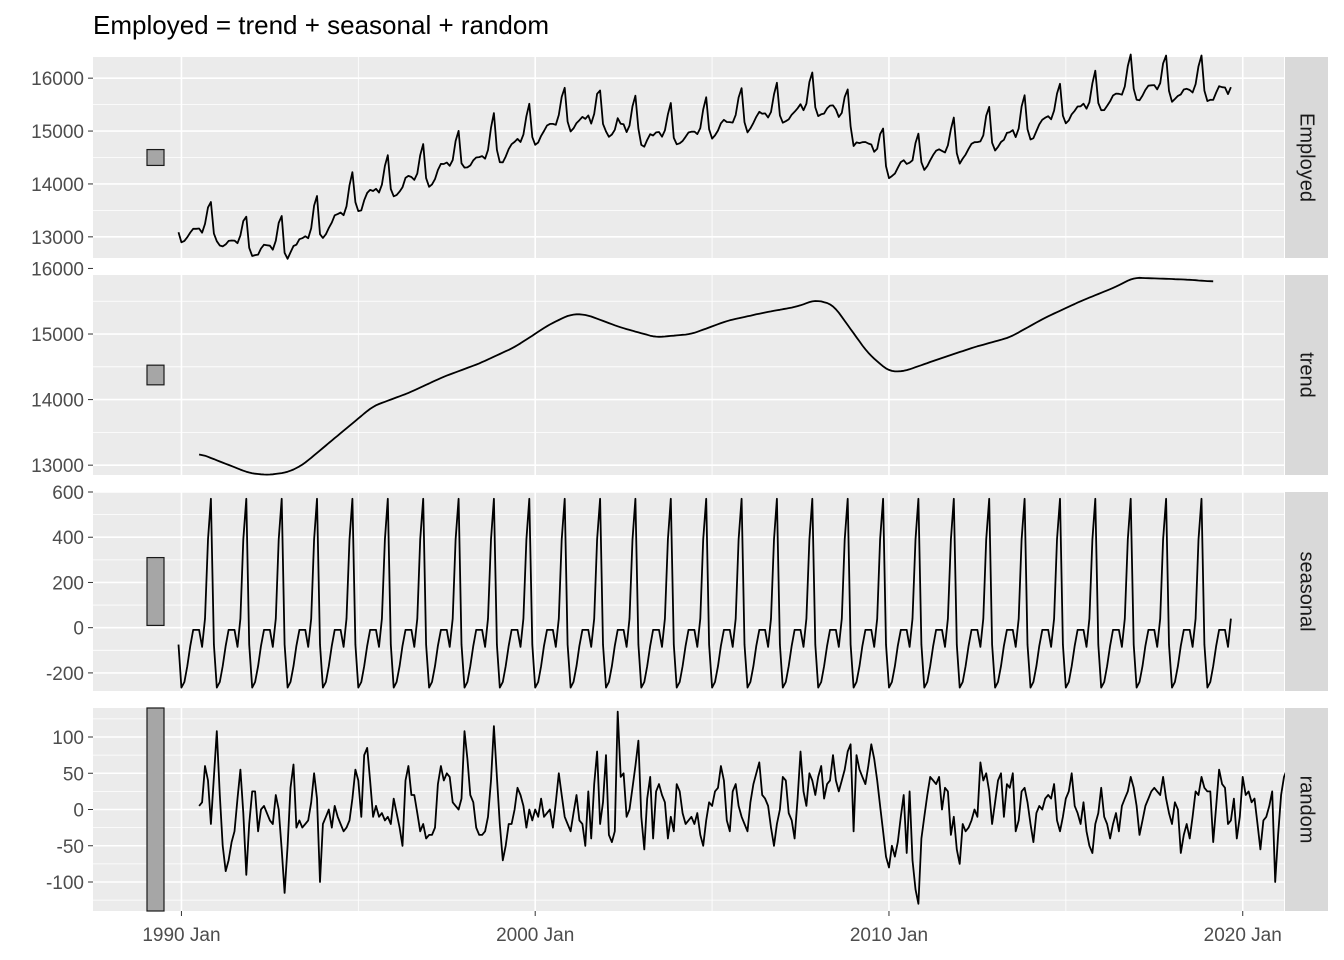  Describe the element at coordinates (73, 774) in the screenshot. I see `y-tick-label: 50` at that location.